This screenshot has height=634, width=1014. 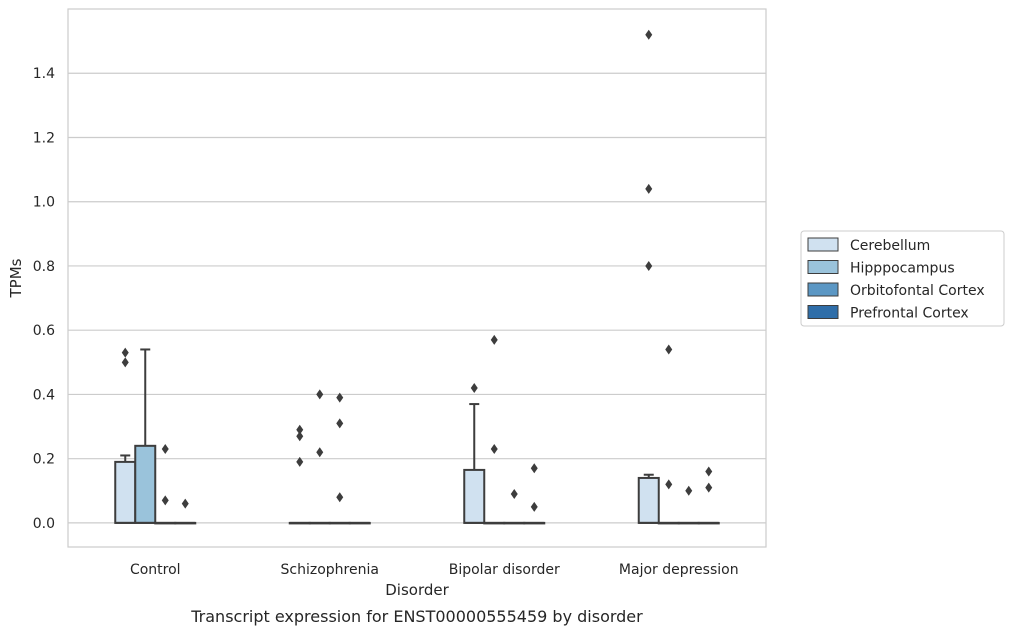 What do you see at coordinates (44, 203) in the screenshot?
I see `y-tick-label: 1.0` at bounding box center [44, 203].